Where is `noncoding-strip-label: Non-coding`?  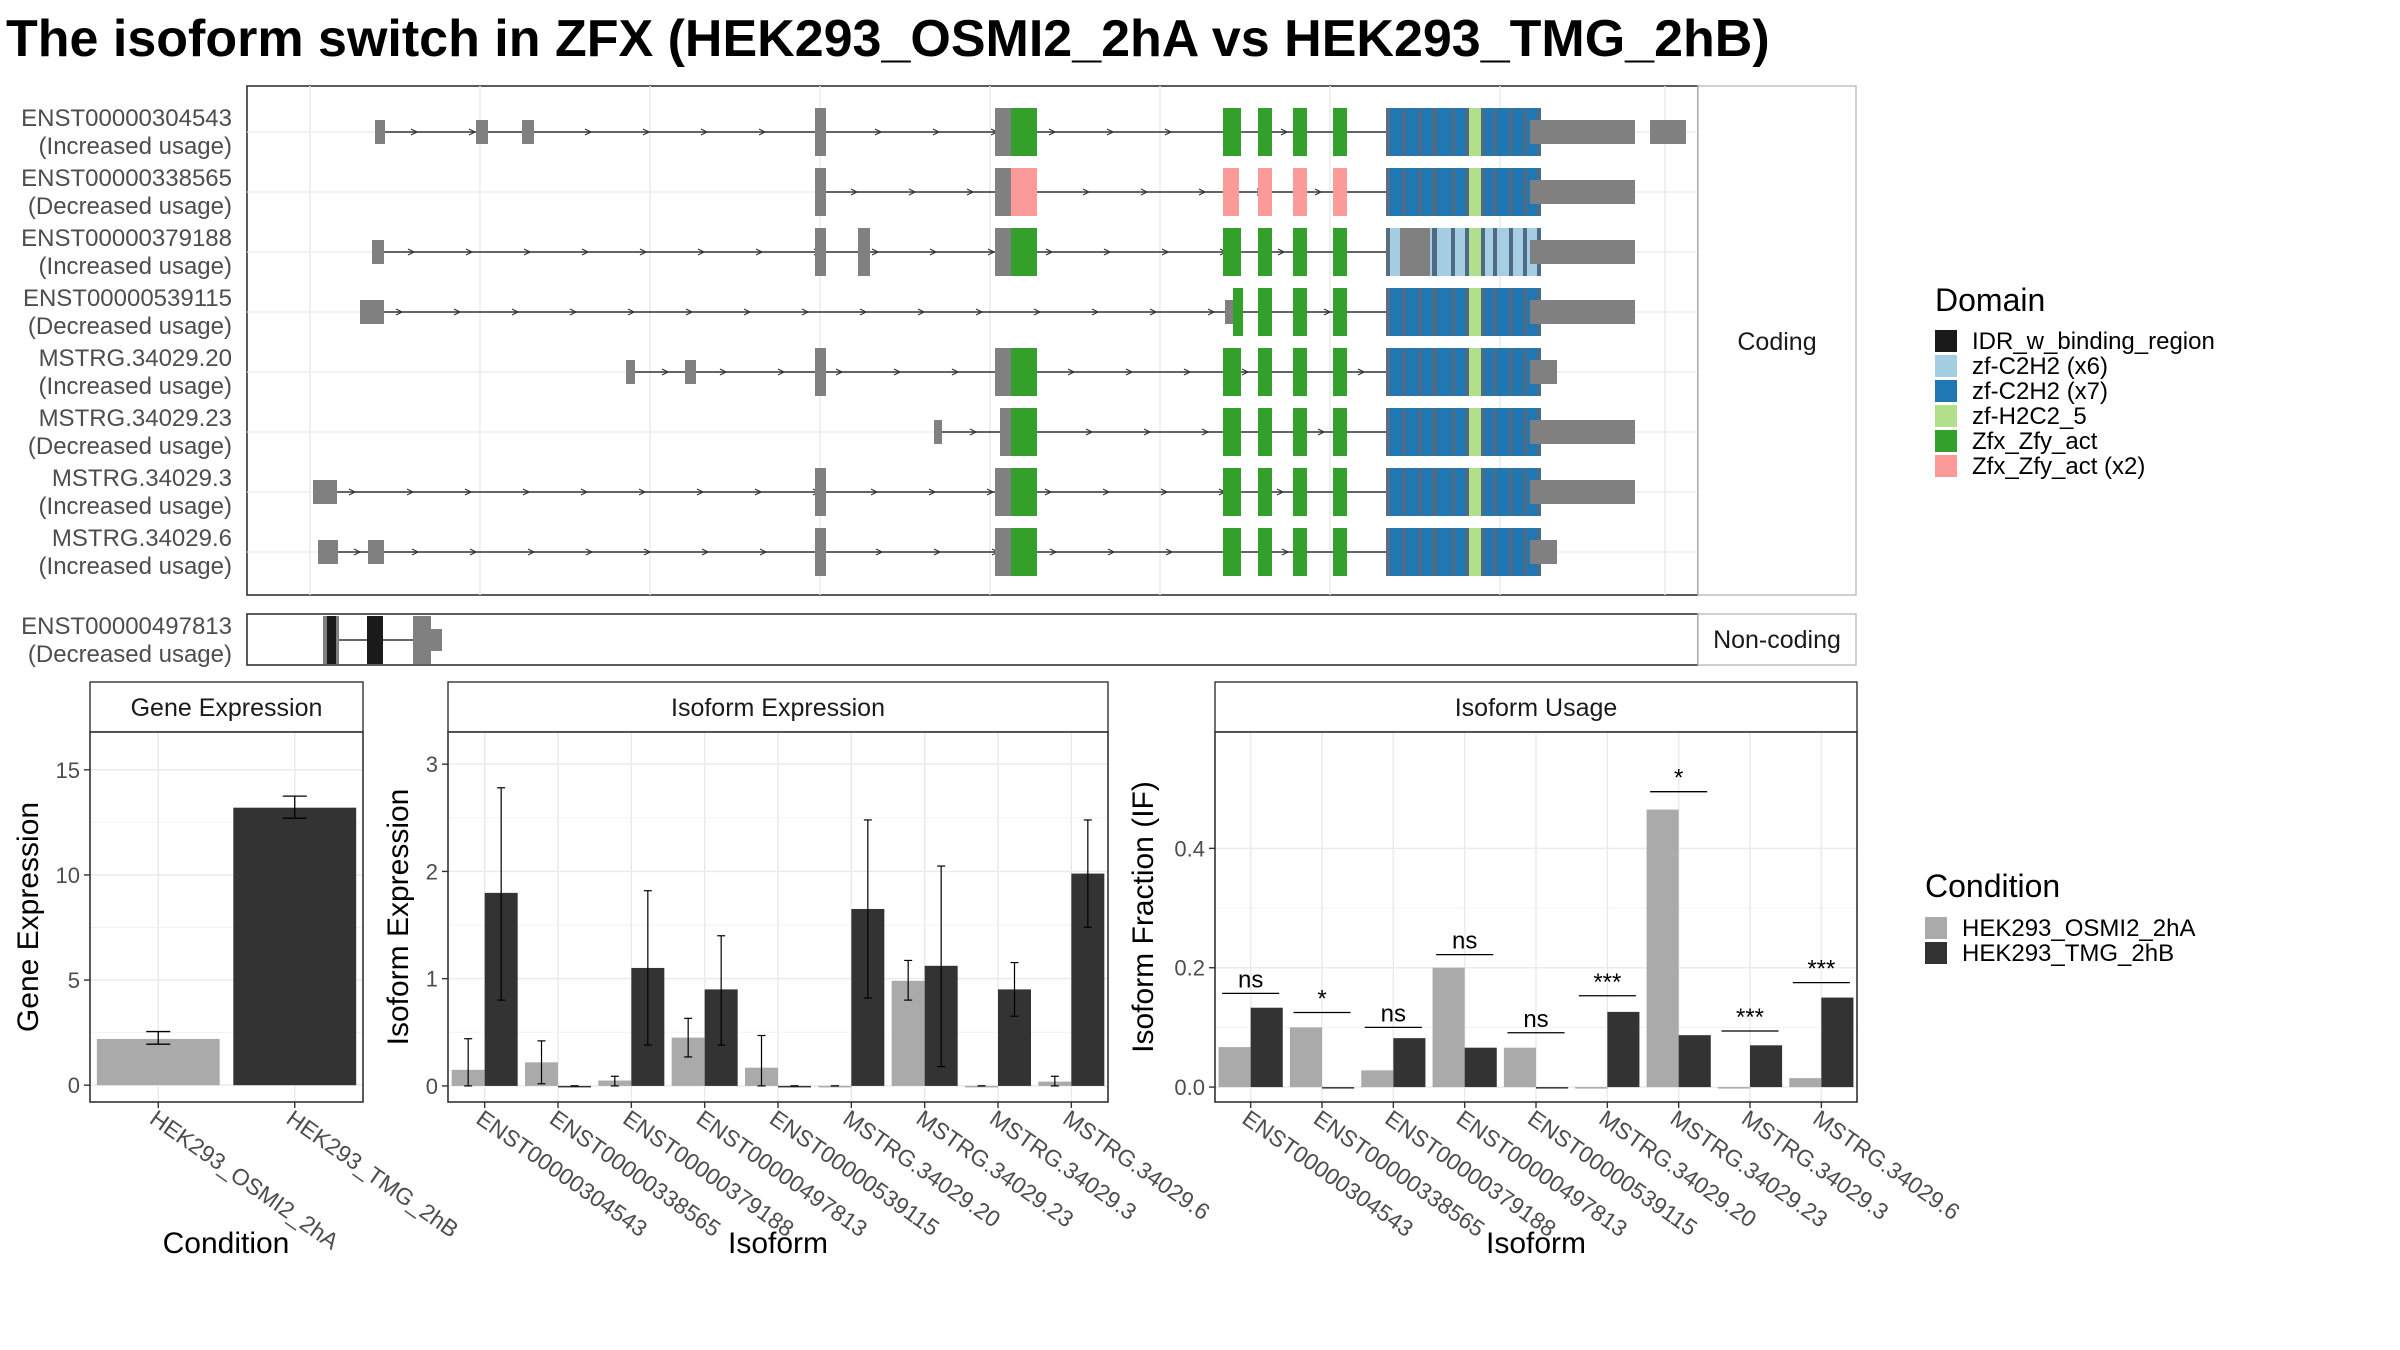
noncoding-strip-label: Non-coding is located at coordinates (1777, 640).